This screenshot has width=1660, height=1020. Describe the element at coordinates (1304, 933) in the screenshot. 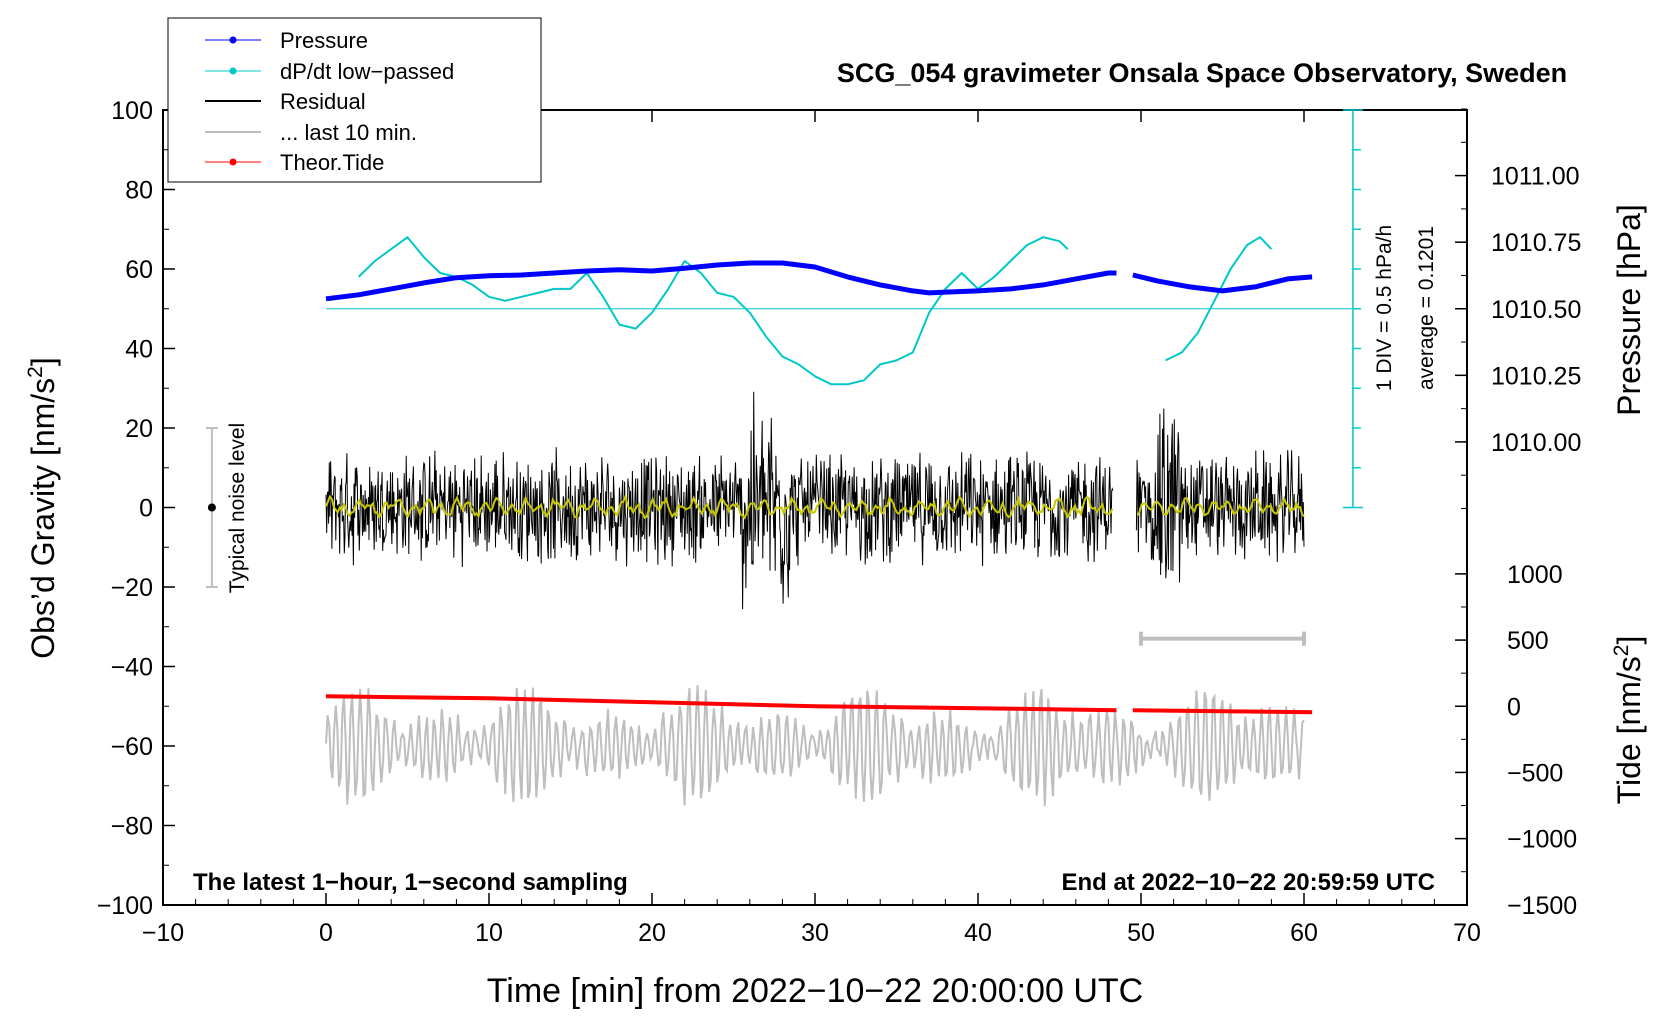

I see `x-tick-label: 60` at that location.